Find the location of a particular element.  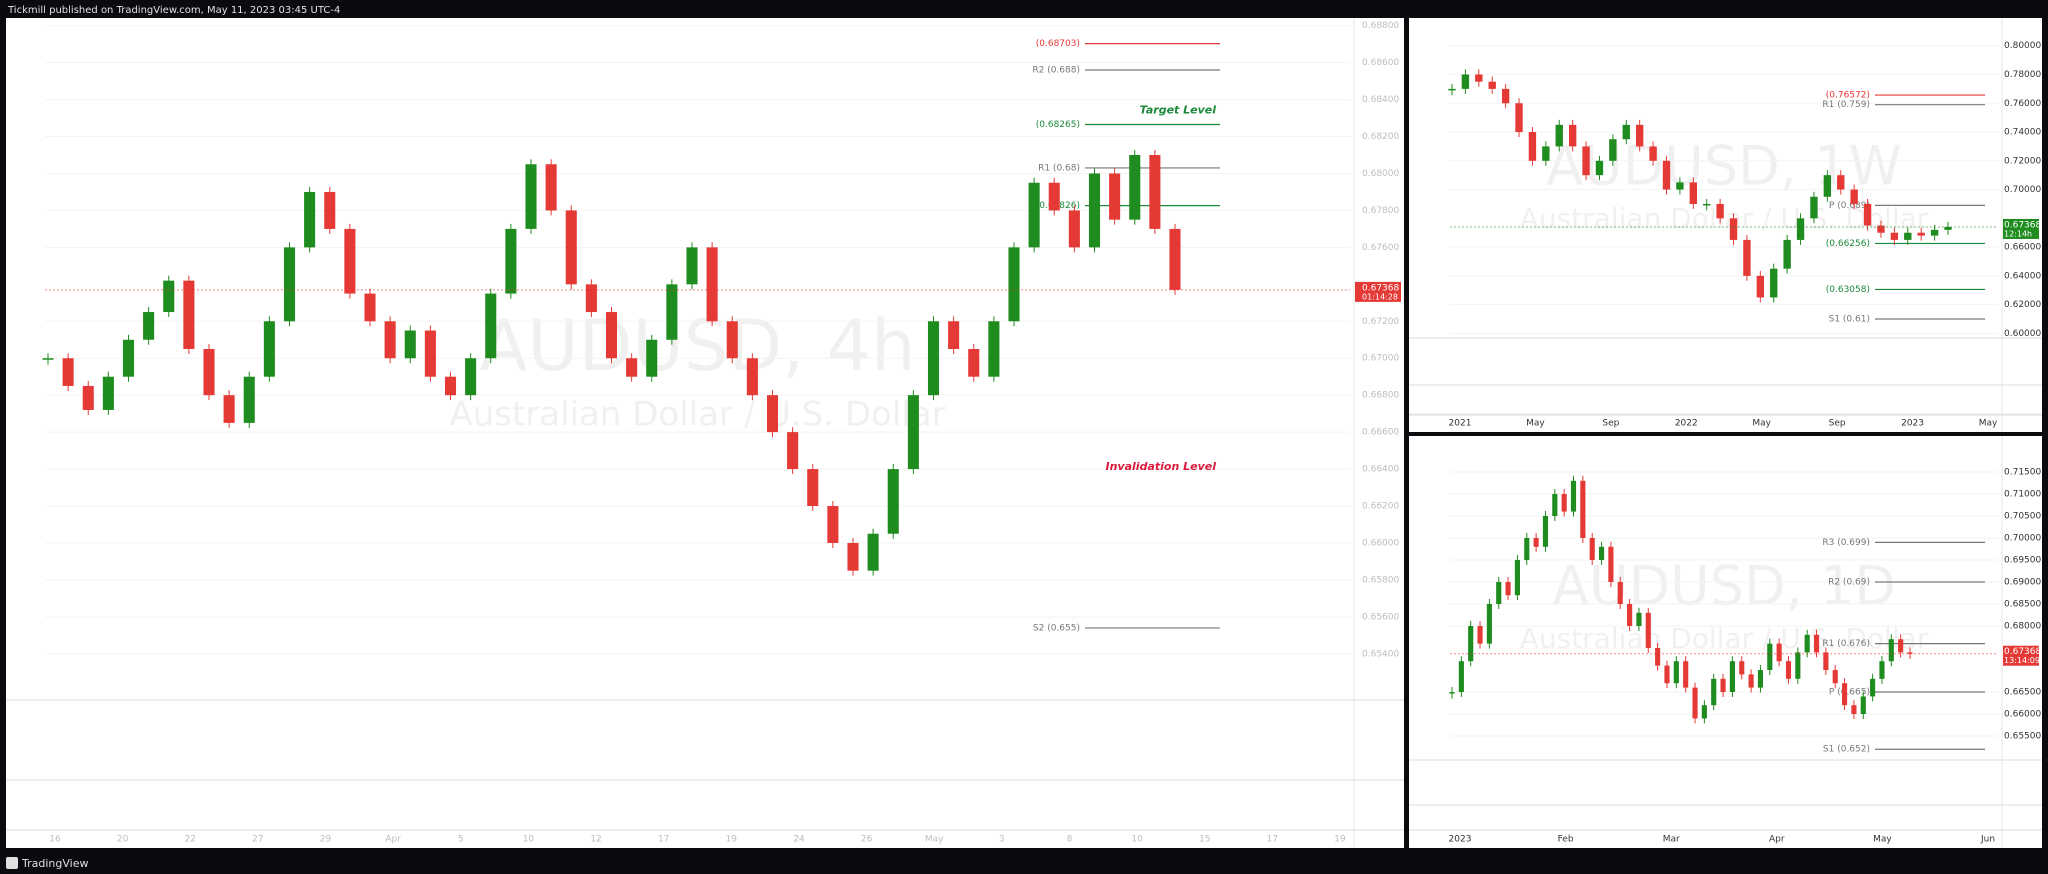

time-tick-label: 19 is located at coordinates (732, 840).